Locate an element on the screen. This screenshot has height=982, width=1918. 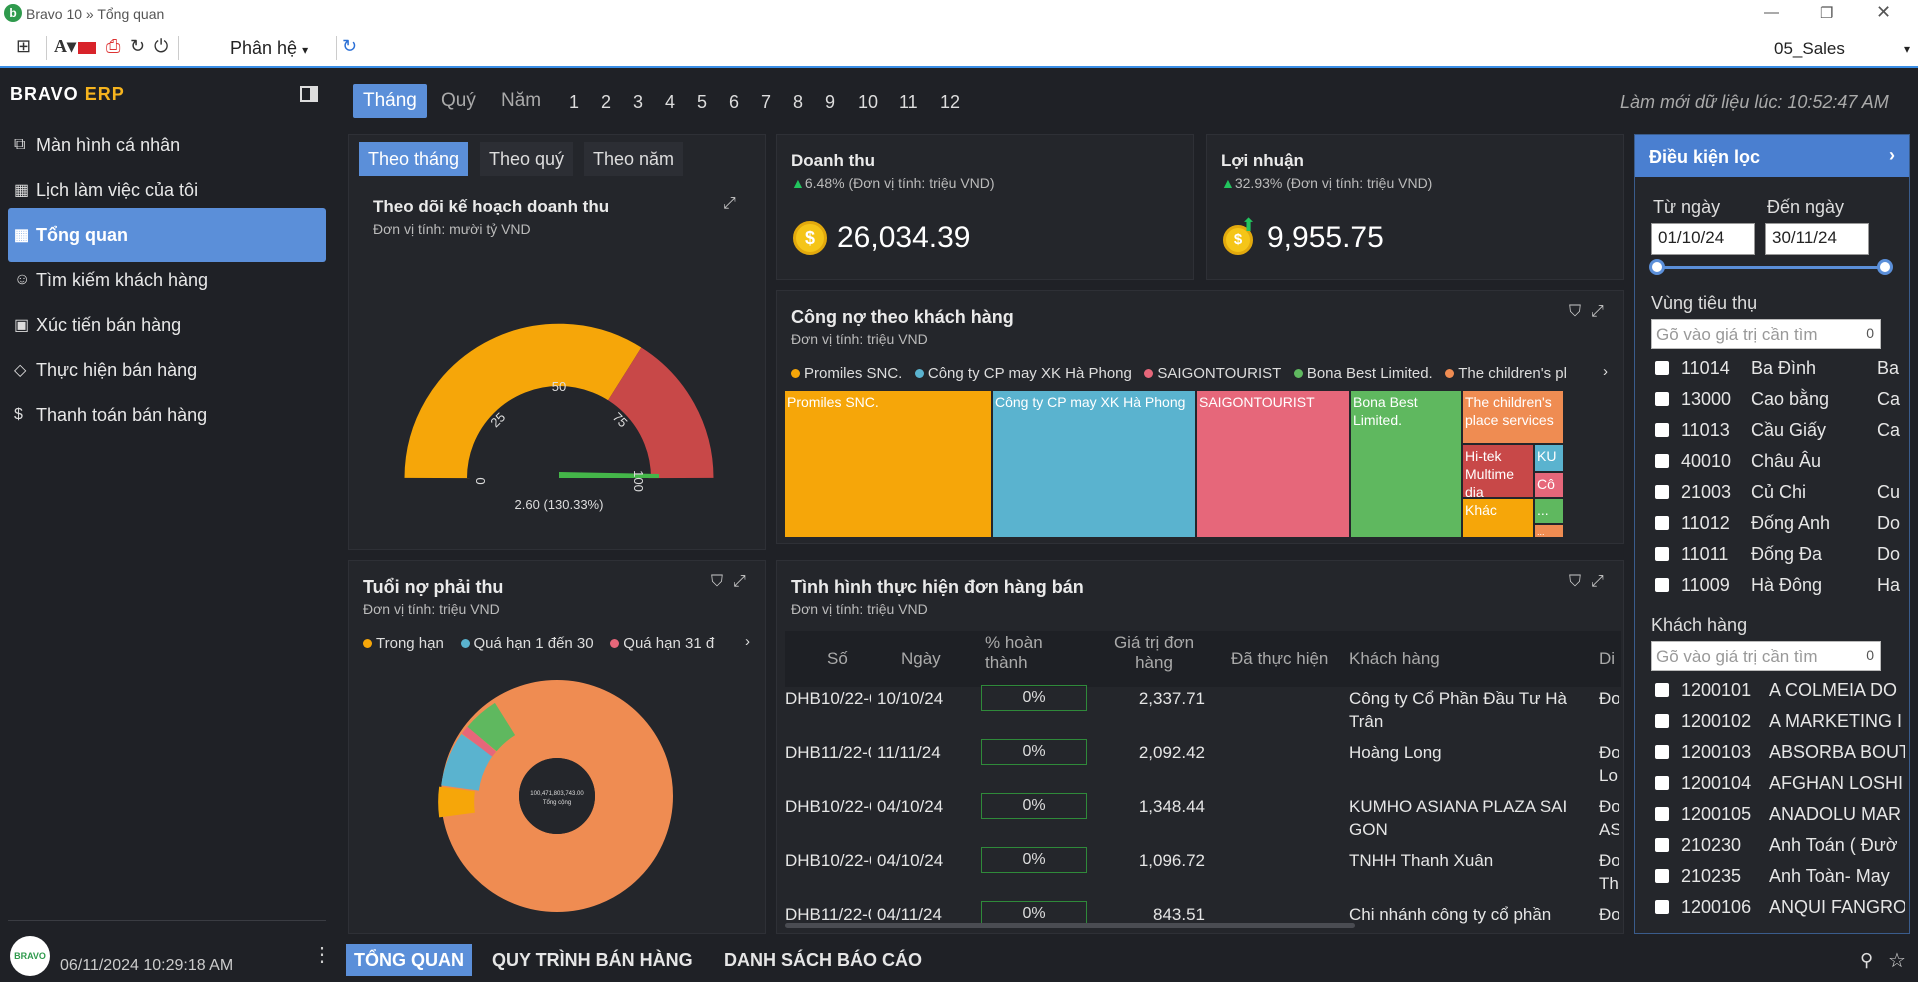
pdf-icon: ⎙ is located at coordinates (113, 46).